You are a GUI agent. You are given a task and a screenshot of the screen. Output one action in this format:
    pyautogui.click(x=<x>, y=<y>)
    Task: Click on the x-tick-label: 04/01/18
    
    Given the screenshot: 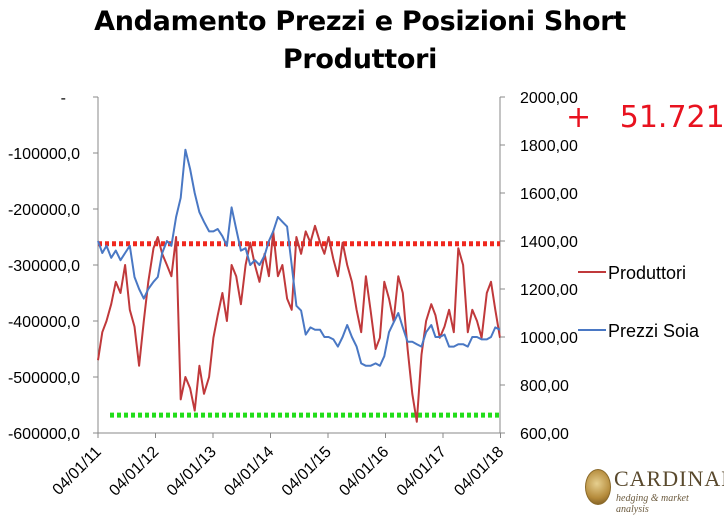 What is the action you would take?
    pyautogui.click(x=479, y=471)
    